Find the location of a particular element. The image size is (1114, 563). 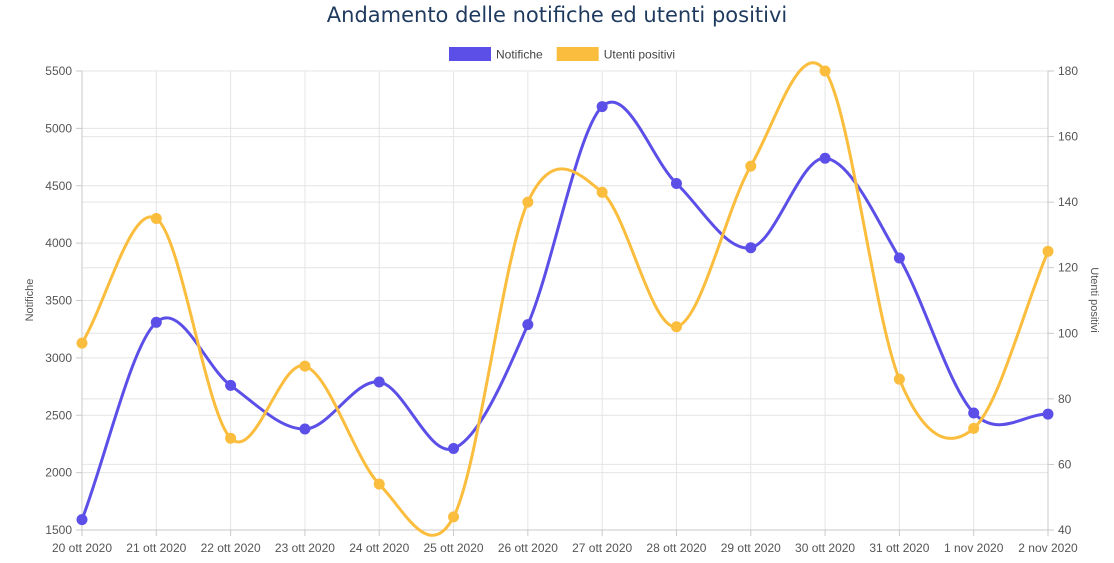

x-tick-label: 2 nov 2020 is located at coordinates (1048, 548).